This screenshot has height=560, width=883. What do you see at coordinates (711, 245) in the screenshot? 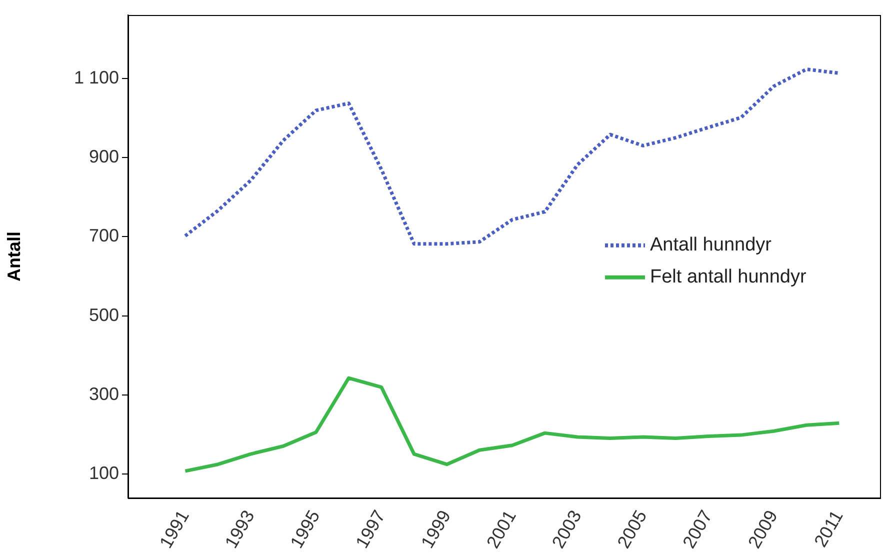
I see `legend-label: Antall hunndyr` at bounding box center [711, 245].